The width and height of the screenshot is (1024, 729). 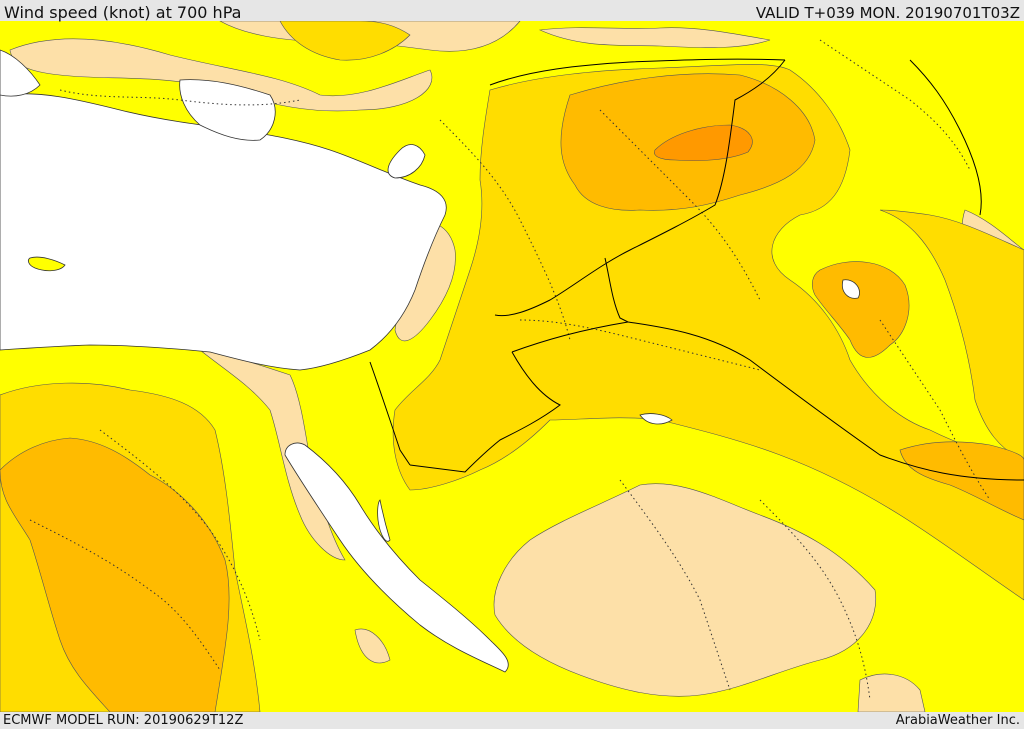 What do you see at coordinates (115, 574) in the screenshot?
I see `orange-high-egypt-interior` at bounding box center [115, 574].